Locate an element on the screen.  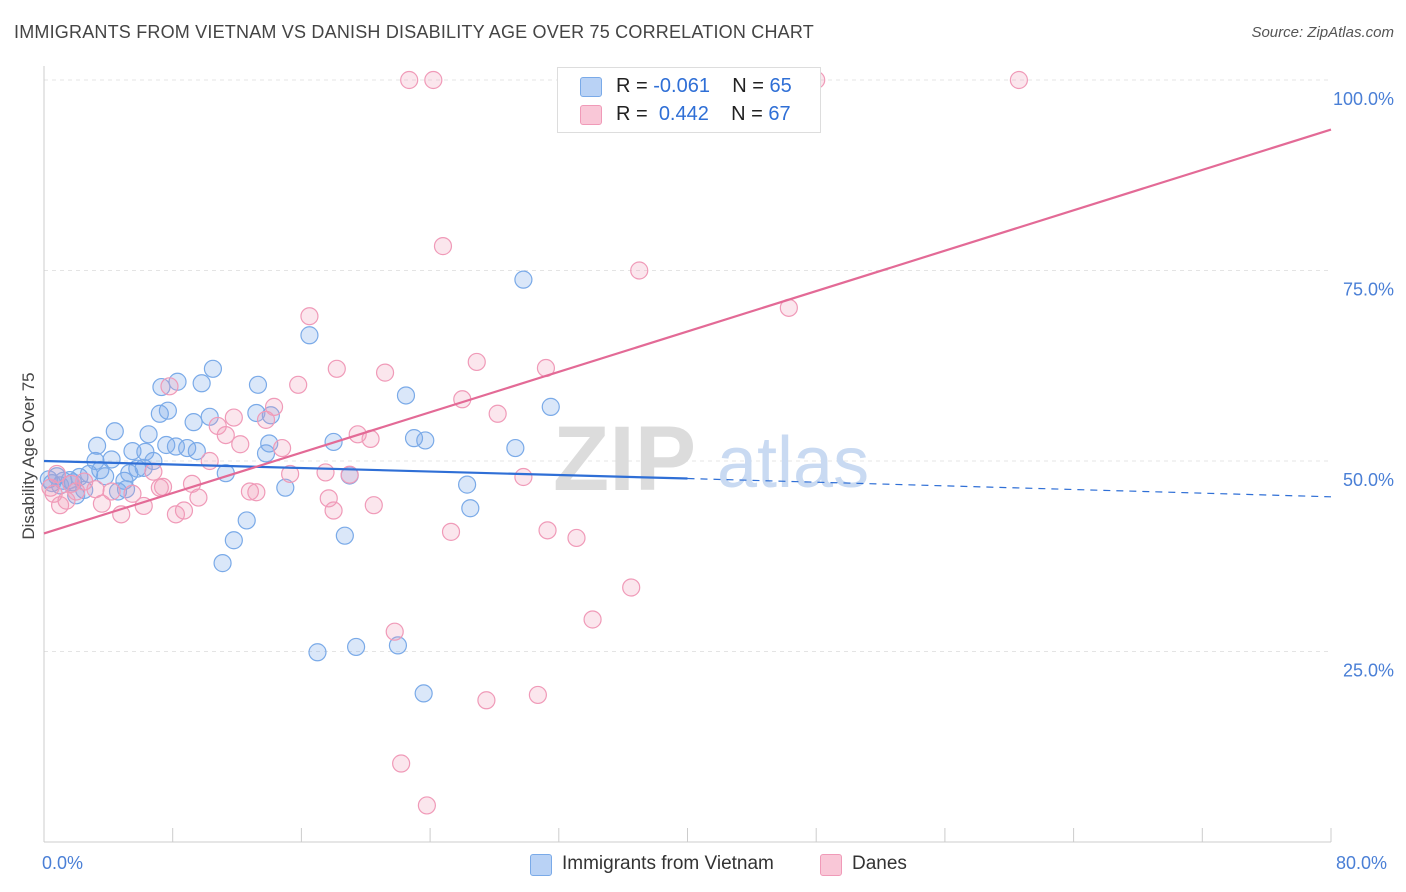
legend-r-value: 0.442 is located at coordinates (683, 114).